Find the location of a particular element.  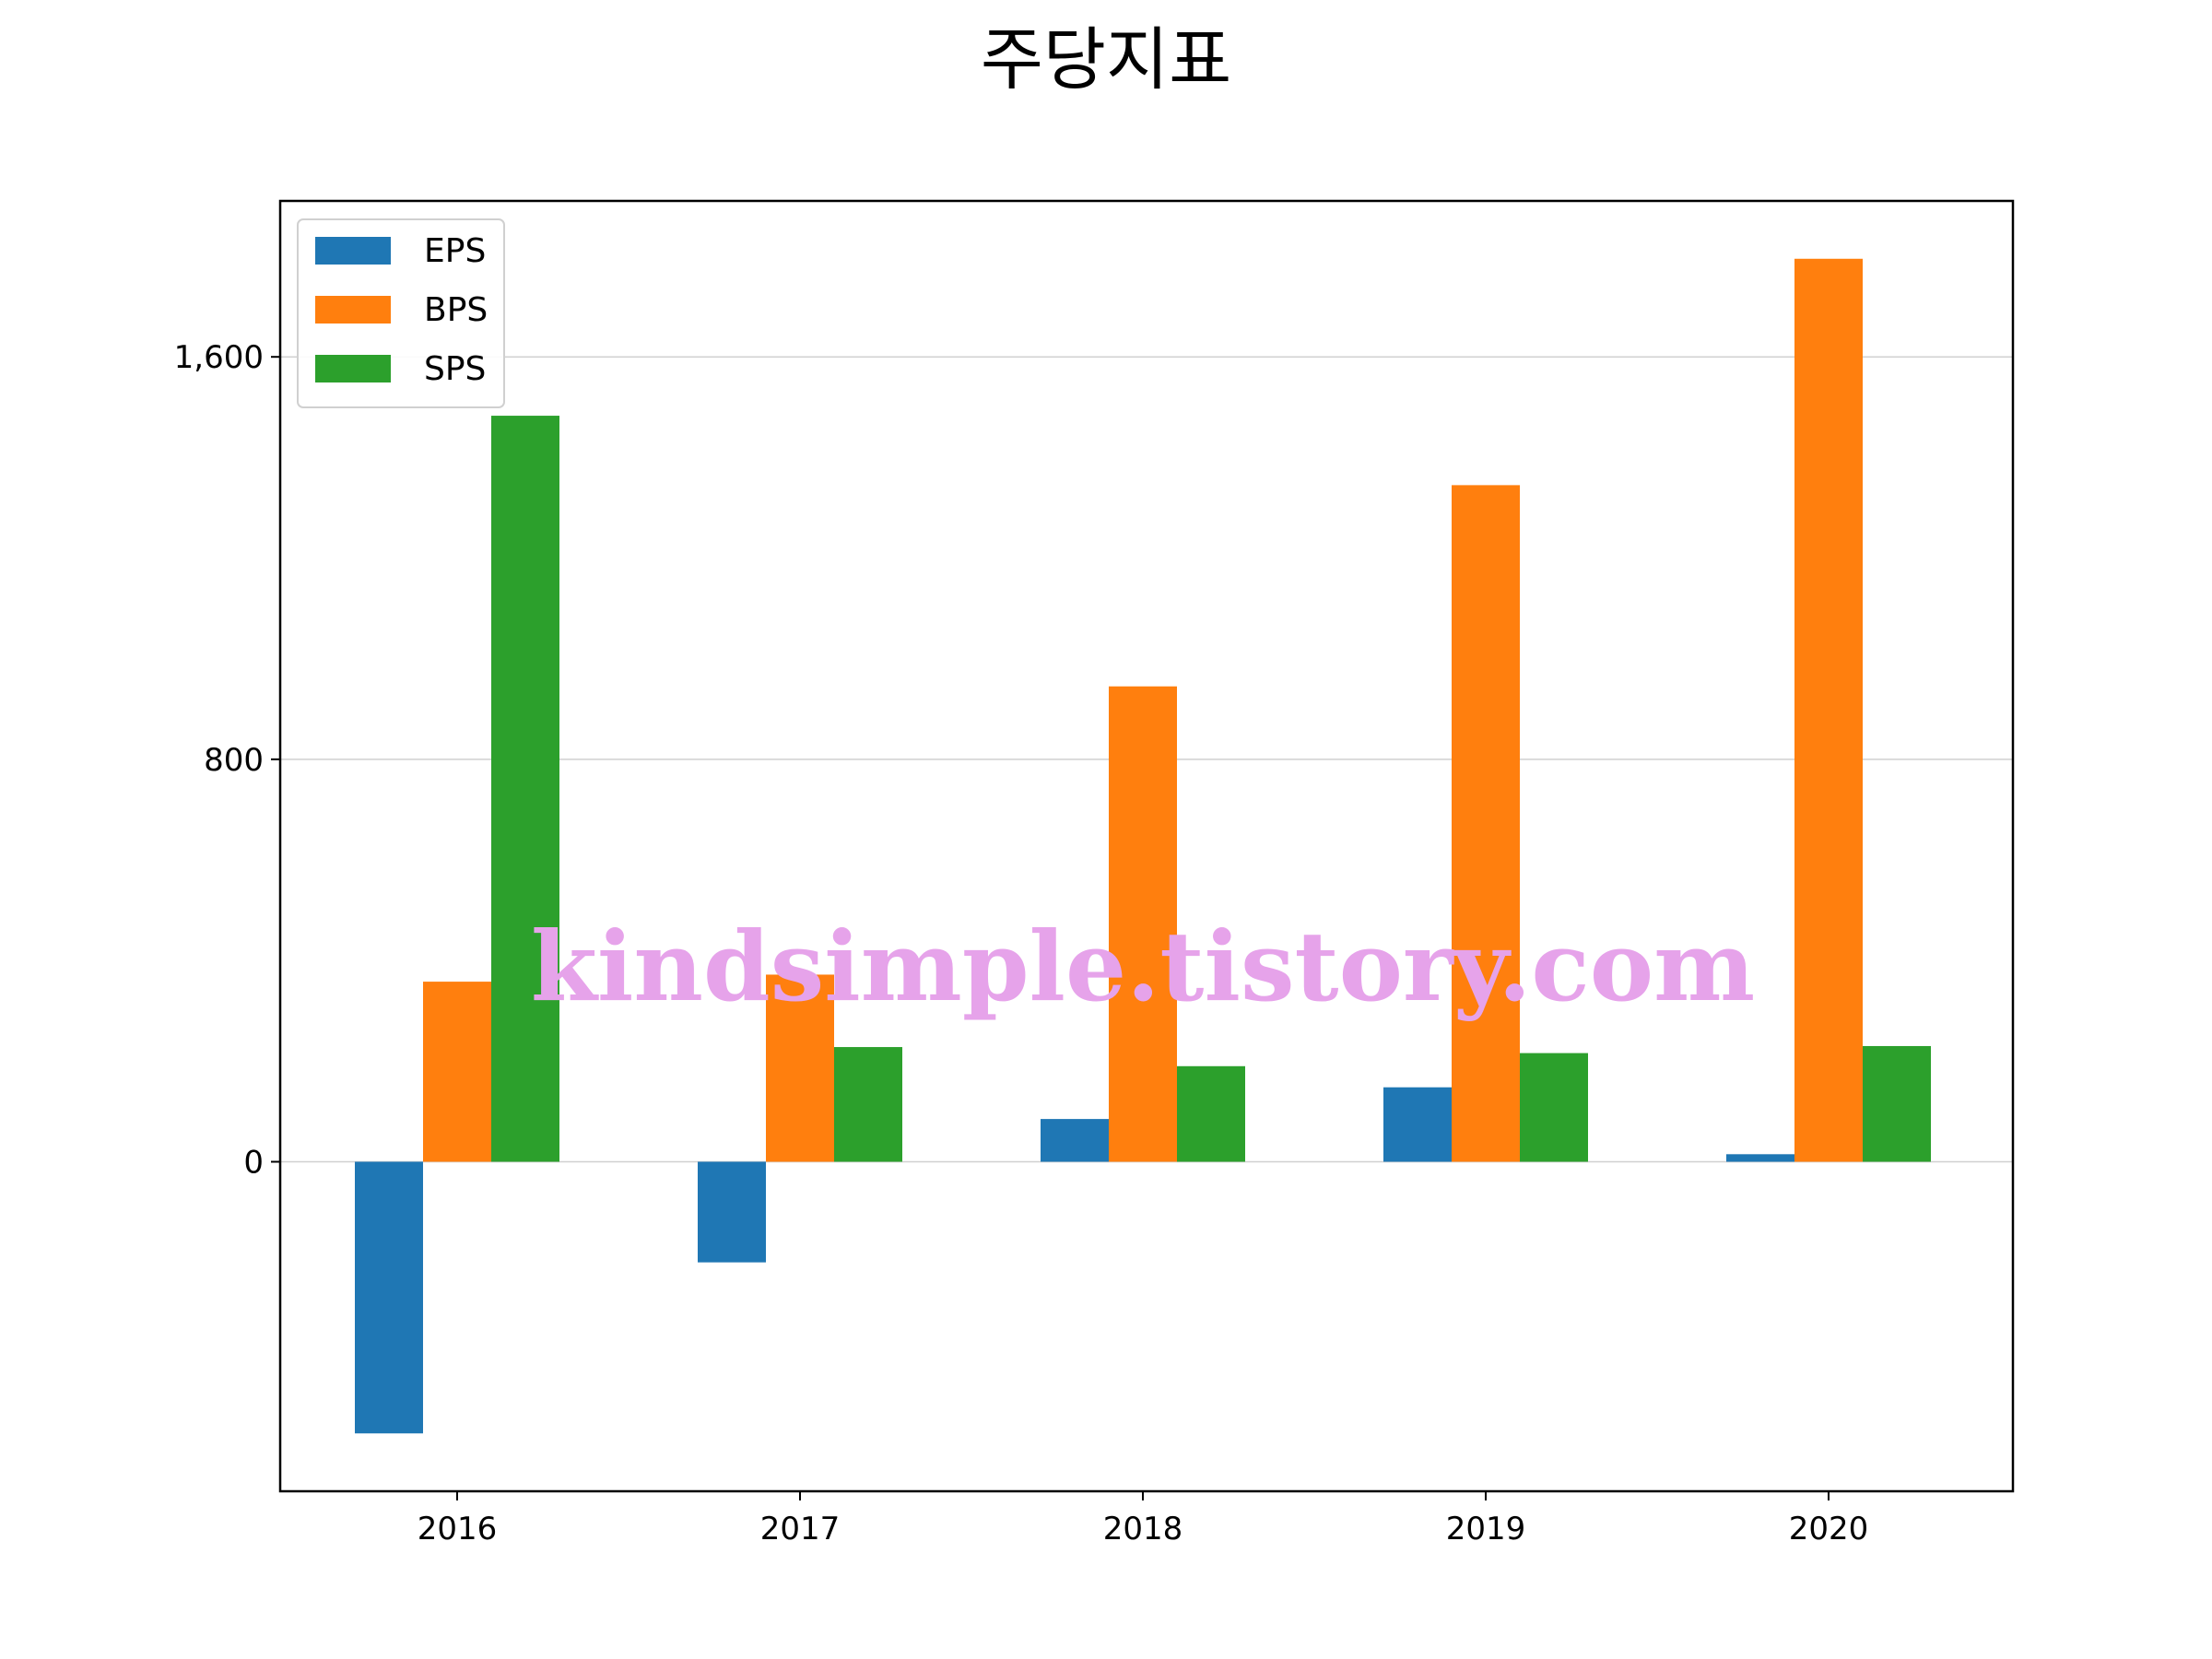

legend-label-bps: BPS is located at coordinates (456, 310).